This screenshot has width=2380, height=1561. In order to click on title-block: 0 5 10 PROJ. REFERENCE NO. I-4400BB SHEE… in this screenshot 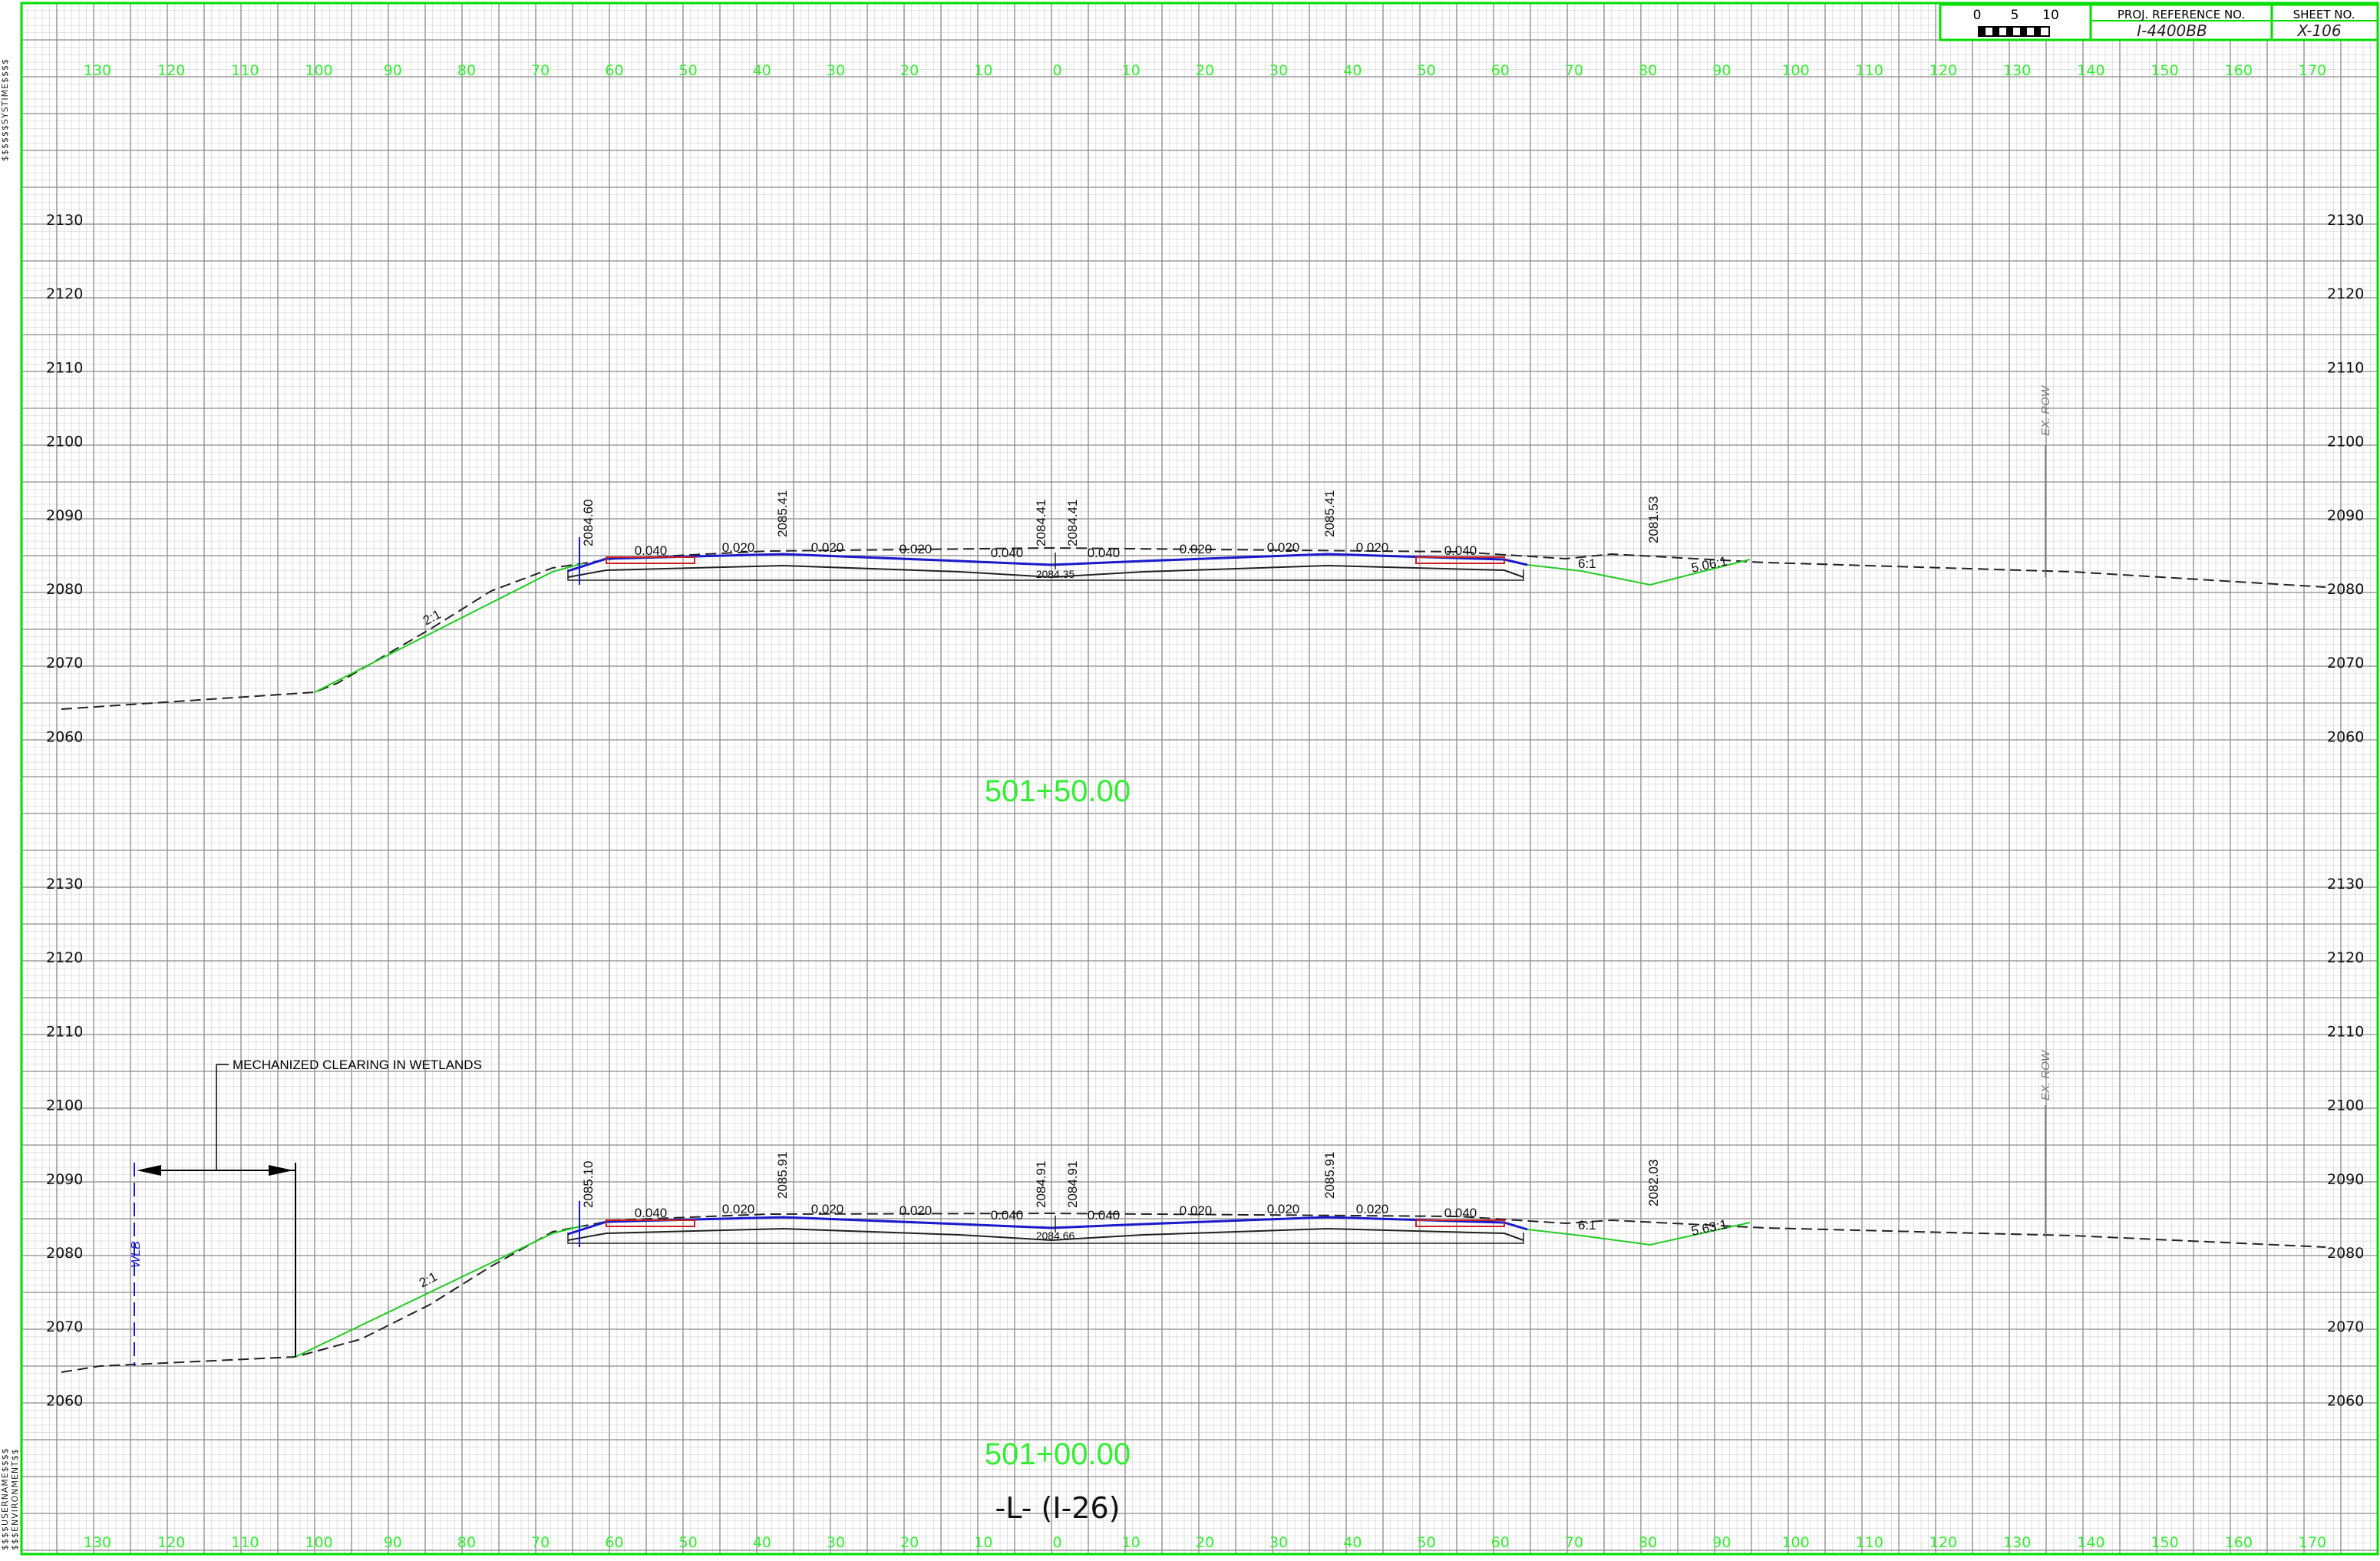, I will do `click(2159, 22)`.